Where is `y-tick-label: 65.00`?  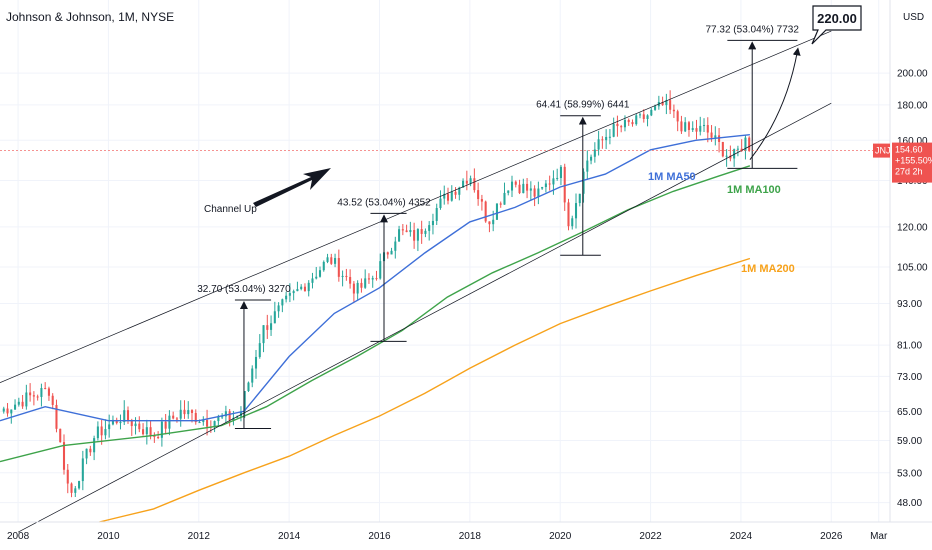
y-tick-label: 65.00 is located at coordinates (909, 412).